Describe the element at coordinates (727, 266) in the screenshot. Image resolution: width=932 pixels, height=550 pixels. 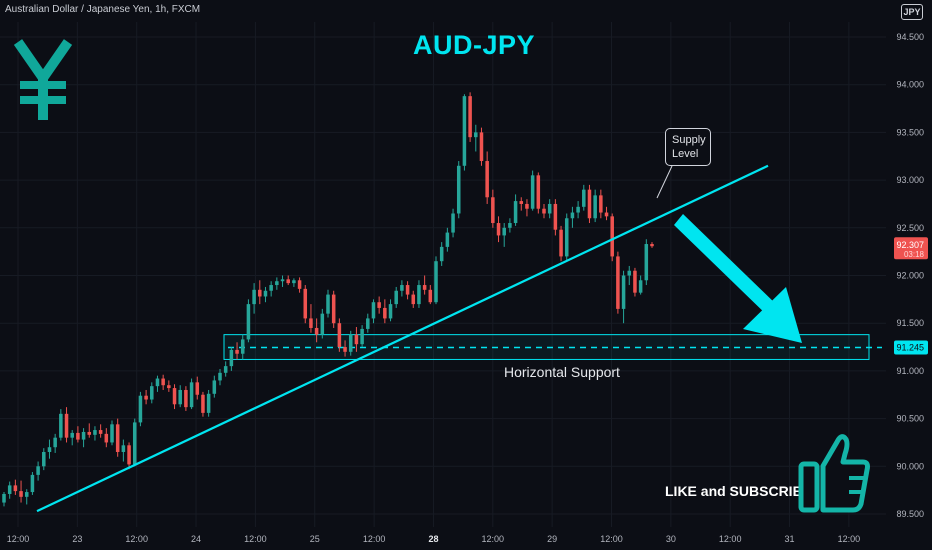
I see `down-arrow-shaft` at that location.